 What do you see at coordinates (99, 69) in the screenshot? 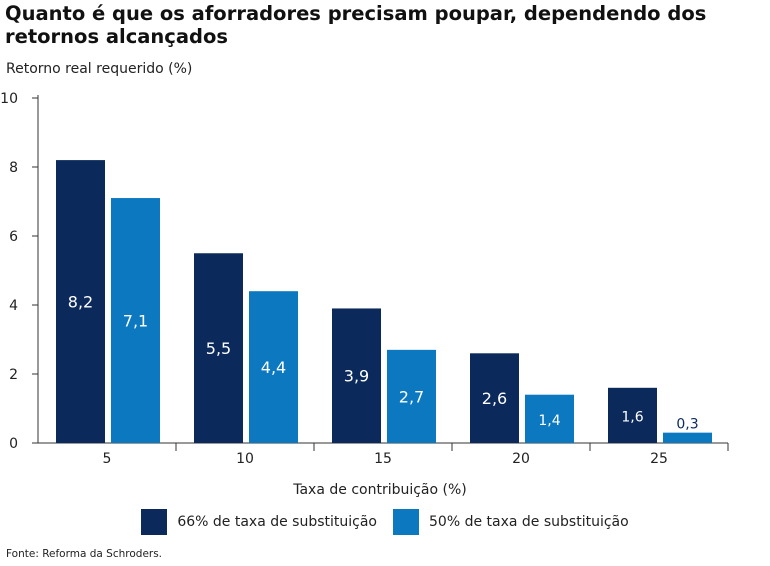
I see `y-axis-label: Retorno real requerido (%)` at bounding box center [99, 69].